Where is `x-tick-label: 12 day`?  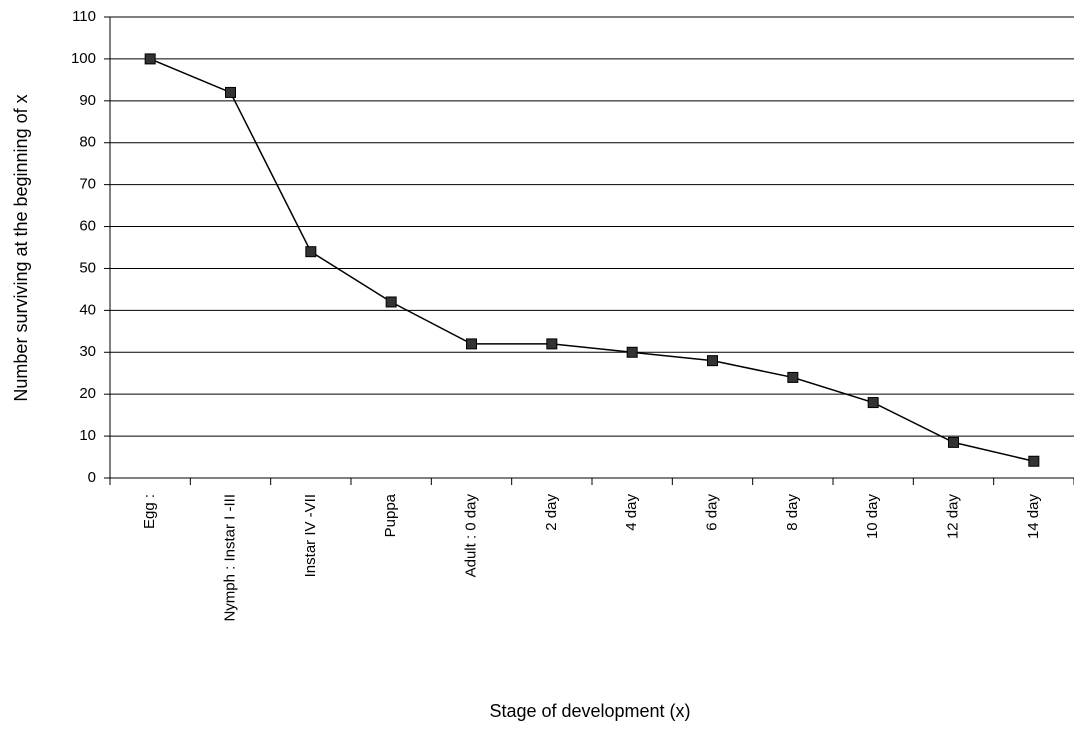 x-tick-label: 12 day is located at coordinates (952, 517).